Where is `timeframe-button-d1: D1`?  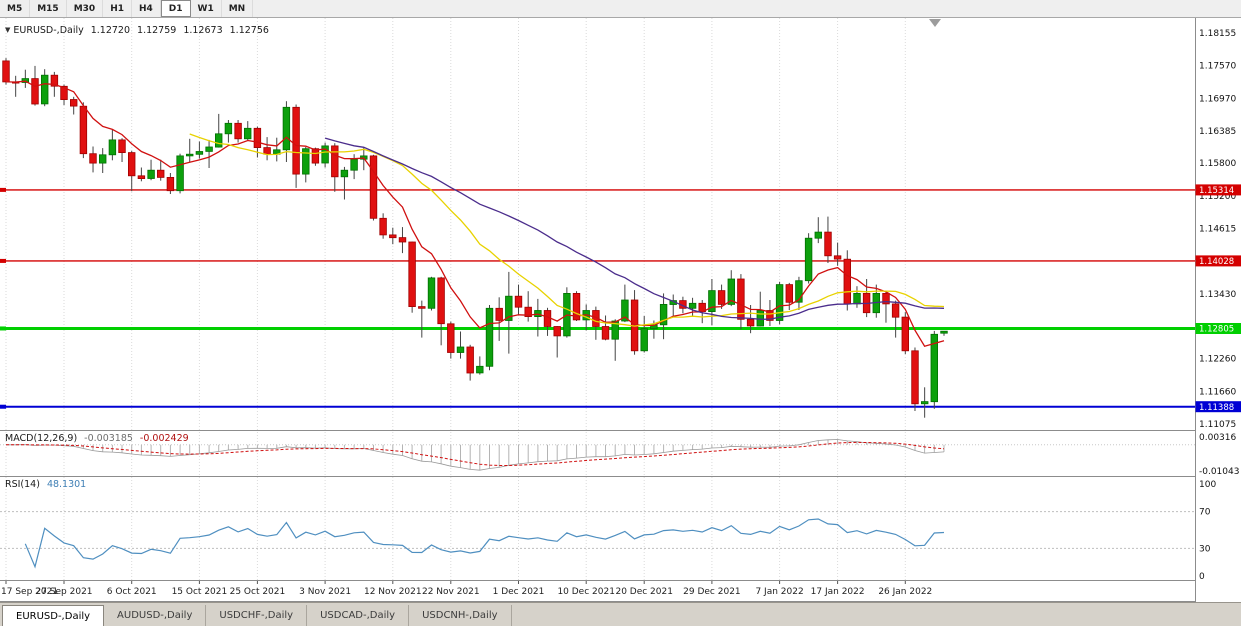 timeframe-button-d1: D1 is located at coordinates (175, 8).